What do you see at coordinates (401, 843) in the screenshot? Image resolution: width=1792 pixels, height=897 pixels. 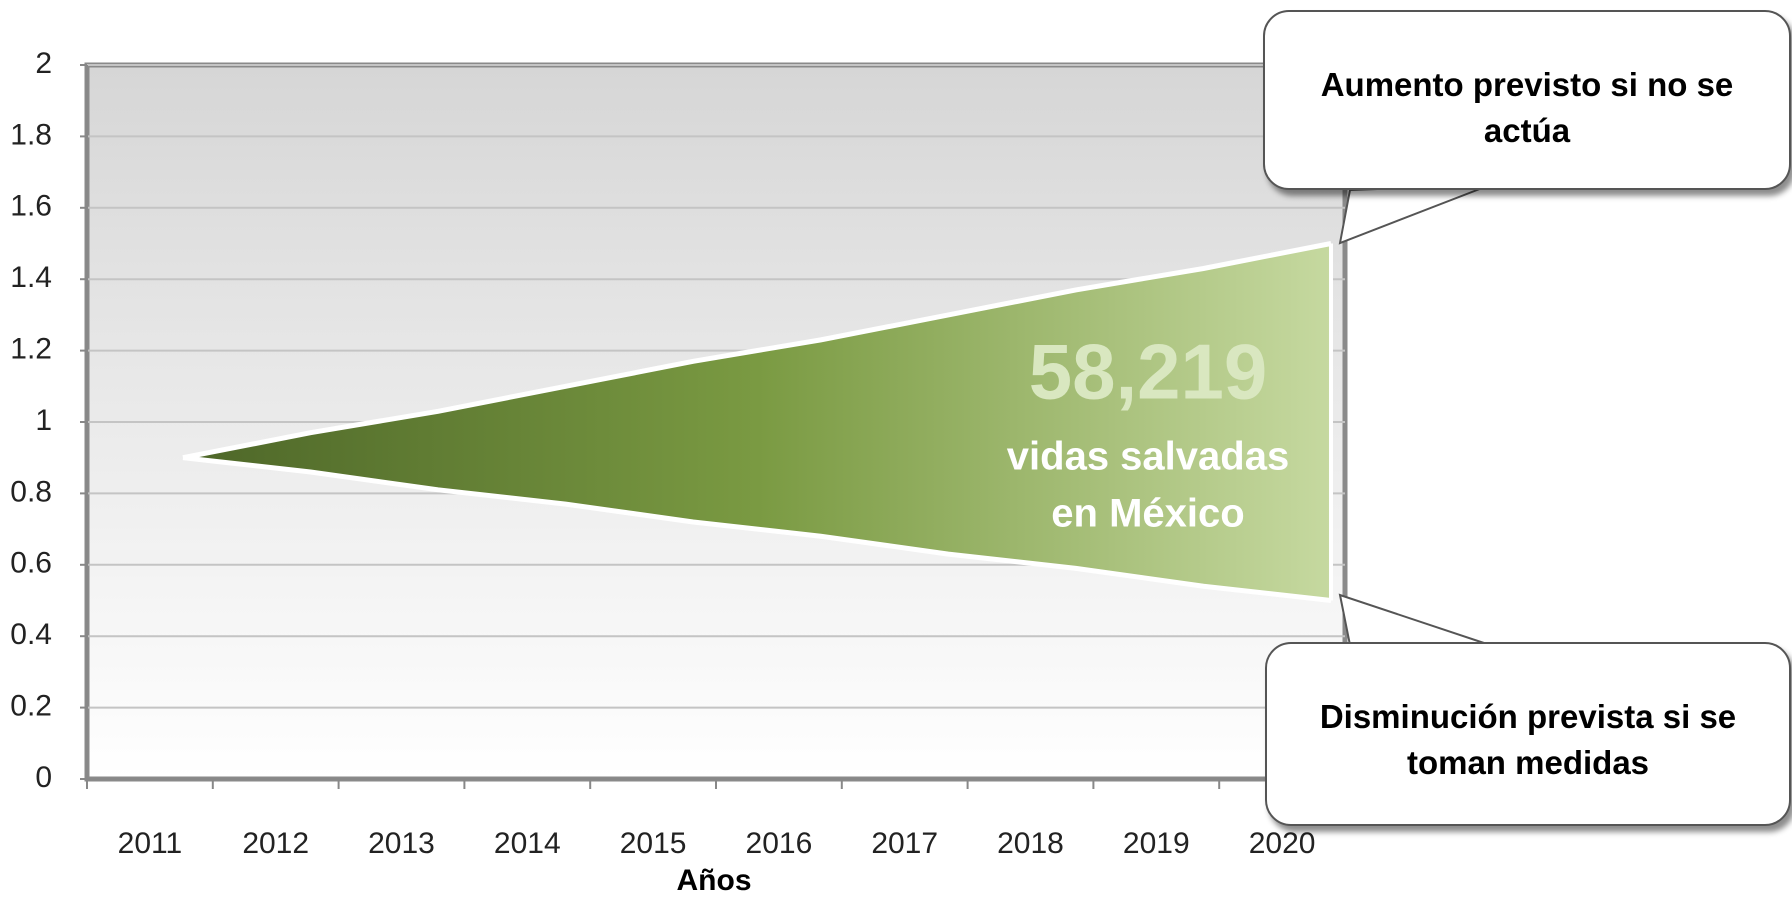 I see `x-tick-label: 2013` at bounding box center [401, 843].